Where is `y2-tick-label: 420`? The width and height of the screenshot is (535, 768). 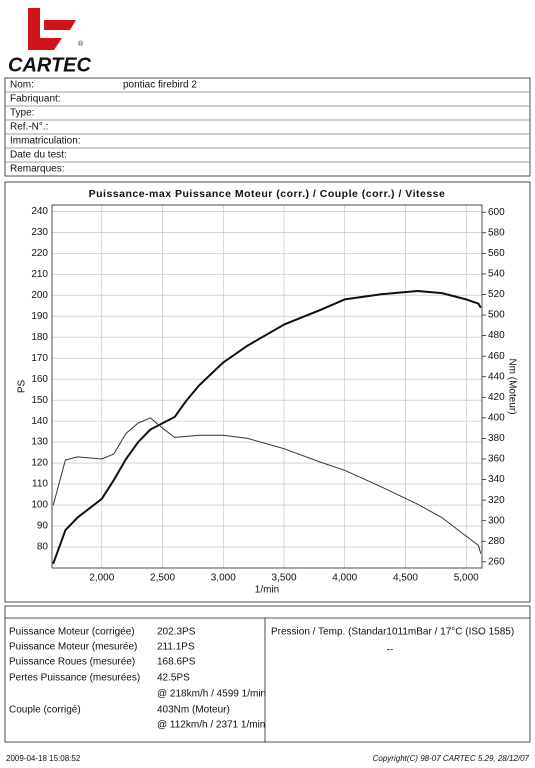
y2-tick-label: 420 is located at coordinates (496, 397).